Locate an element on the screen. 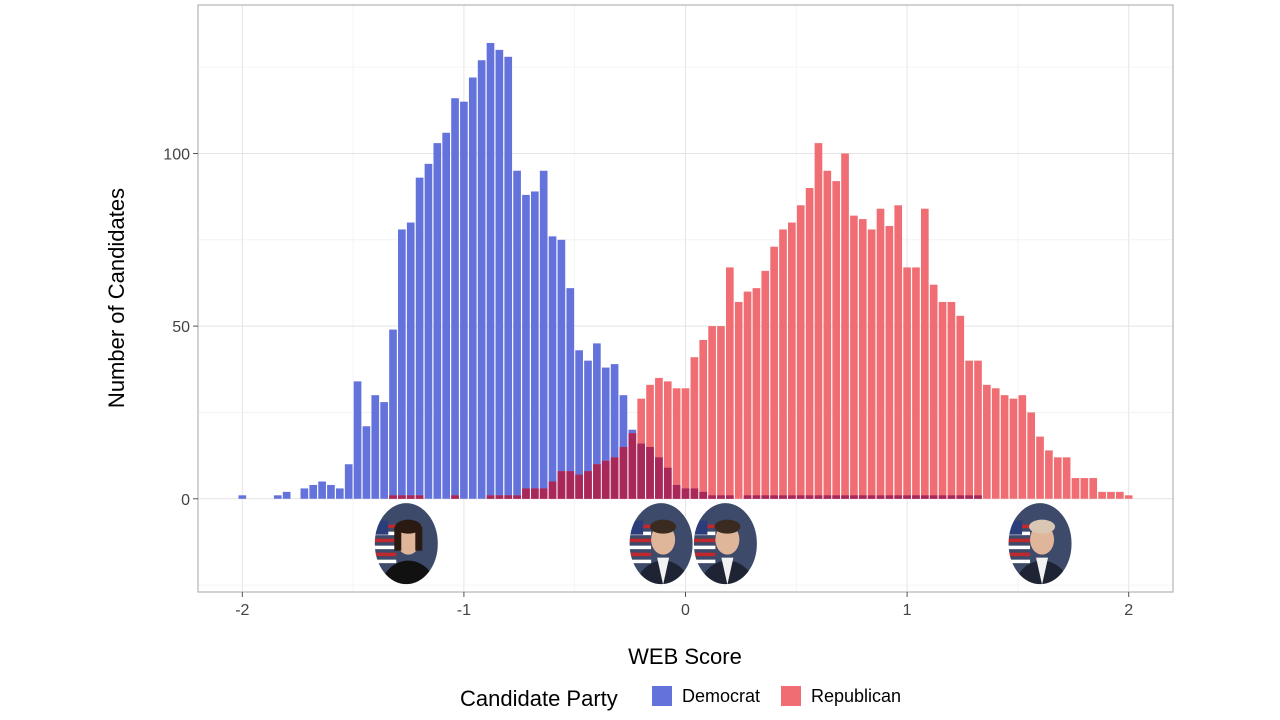  overlap-bars is located at coordinates (685, 466).